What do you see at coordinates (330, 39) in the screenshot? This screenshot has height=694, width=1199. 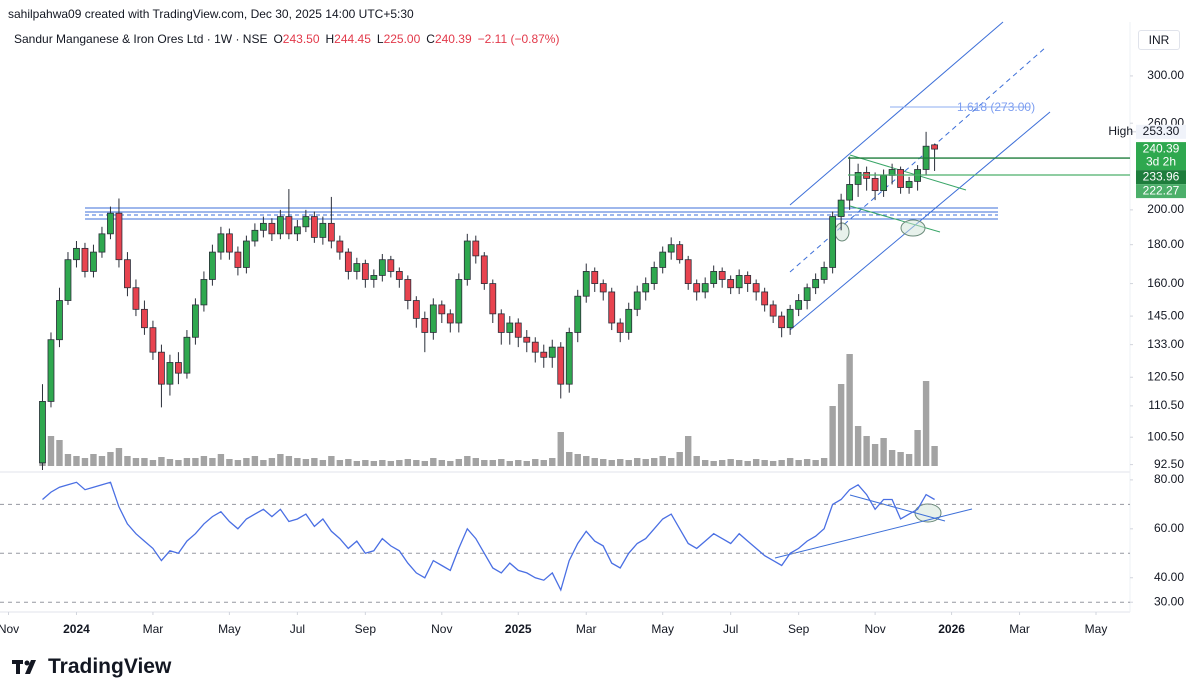 I see `ohlc-key: H` at bounding box center [330, 39].